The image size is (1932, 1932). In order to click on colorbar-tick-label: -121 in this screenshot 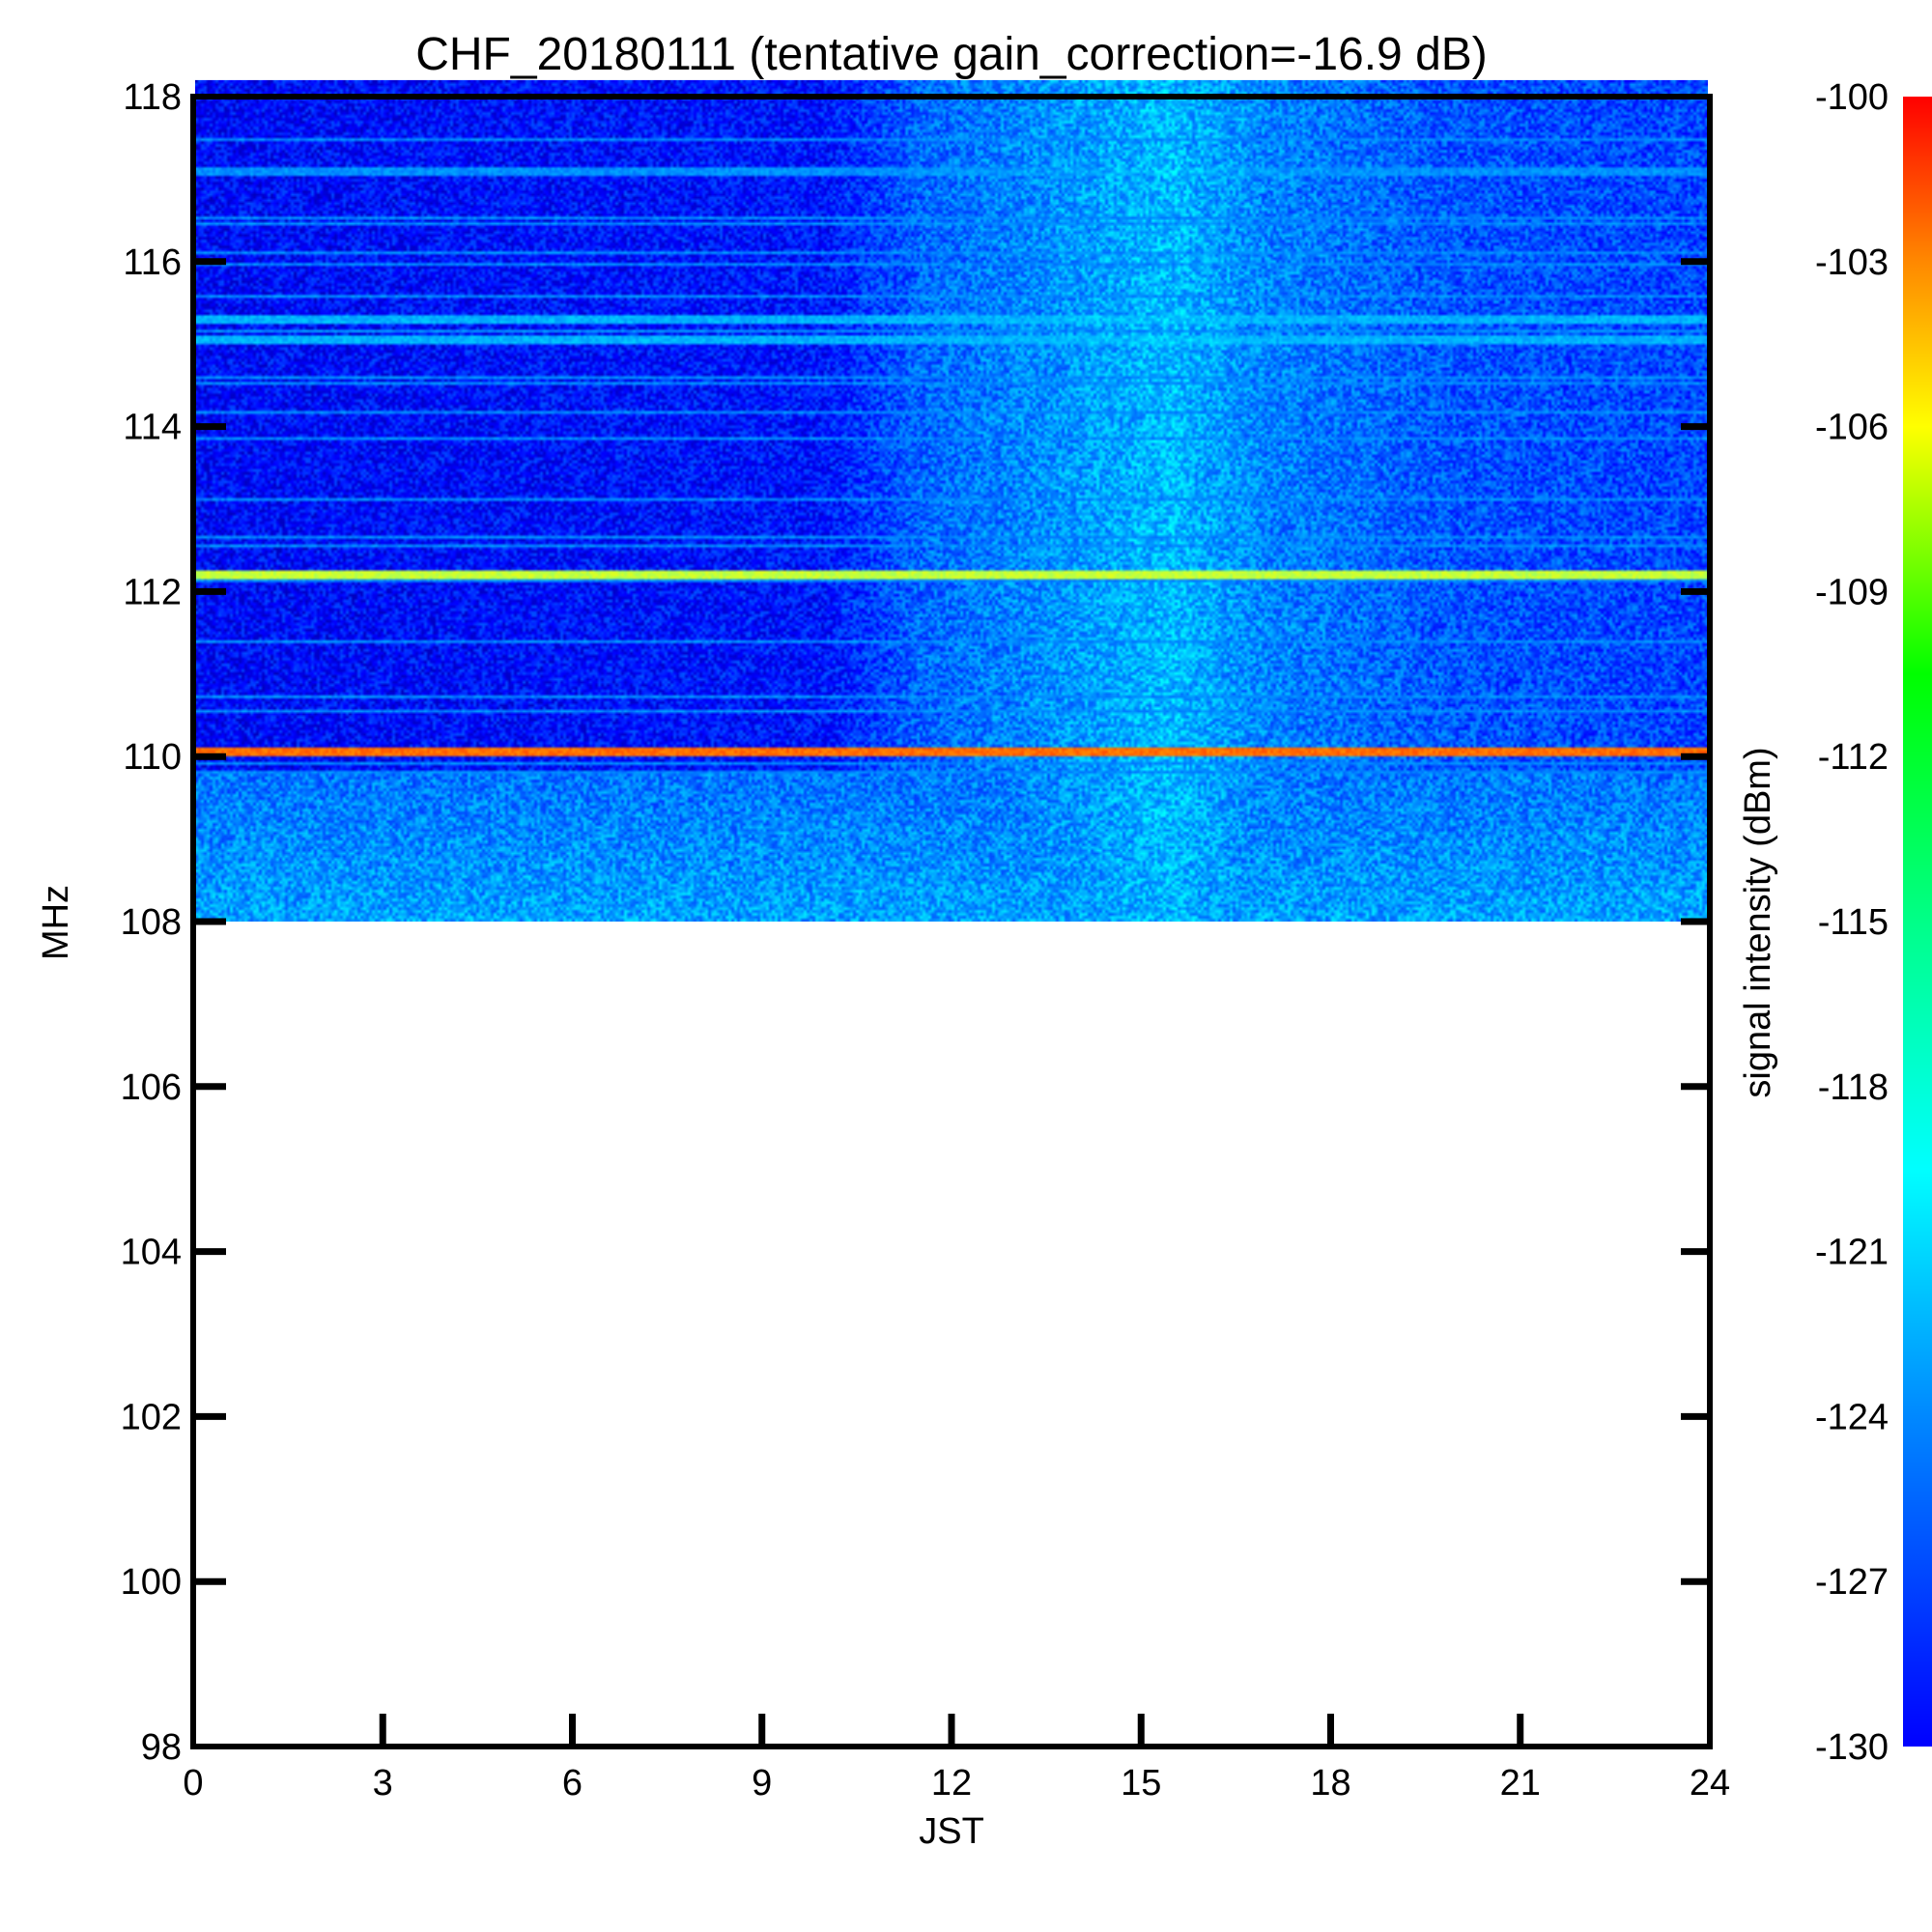, I will do `click(1852, 1253)`.